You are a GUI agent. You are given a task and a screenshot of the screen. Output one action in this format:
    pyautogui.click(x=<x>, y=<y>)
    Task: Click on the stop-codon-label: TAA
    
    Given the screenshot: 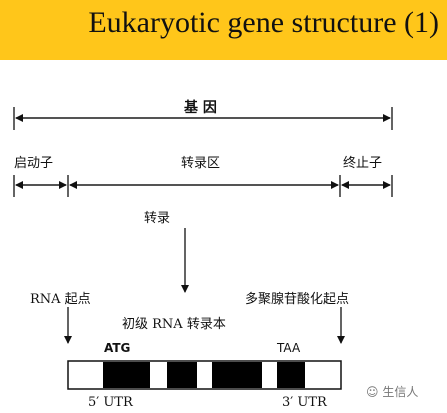 What is the action you would take?
    pyautogui.click(x=289, y=348)
    